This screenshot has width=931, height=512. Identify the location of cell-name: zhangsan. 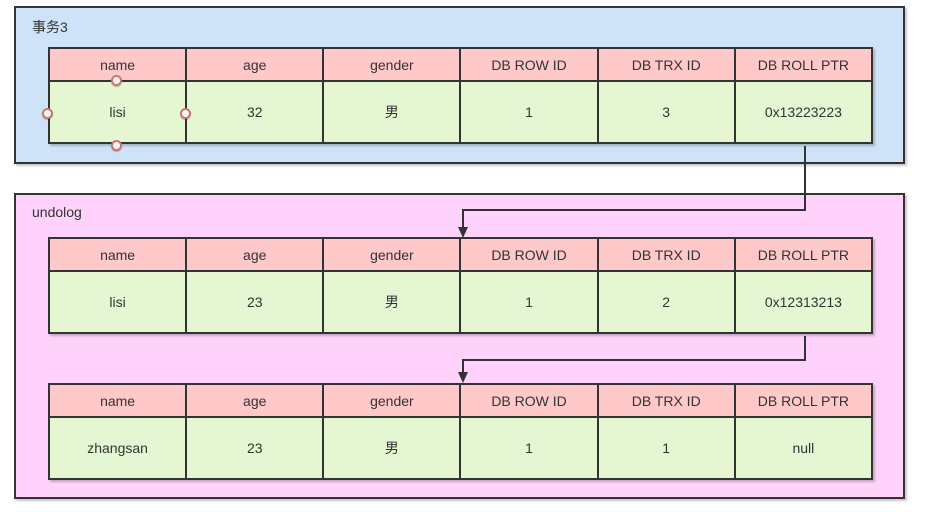
(117, 448).